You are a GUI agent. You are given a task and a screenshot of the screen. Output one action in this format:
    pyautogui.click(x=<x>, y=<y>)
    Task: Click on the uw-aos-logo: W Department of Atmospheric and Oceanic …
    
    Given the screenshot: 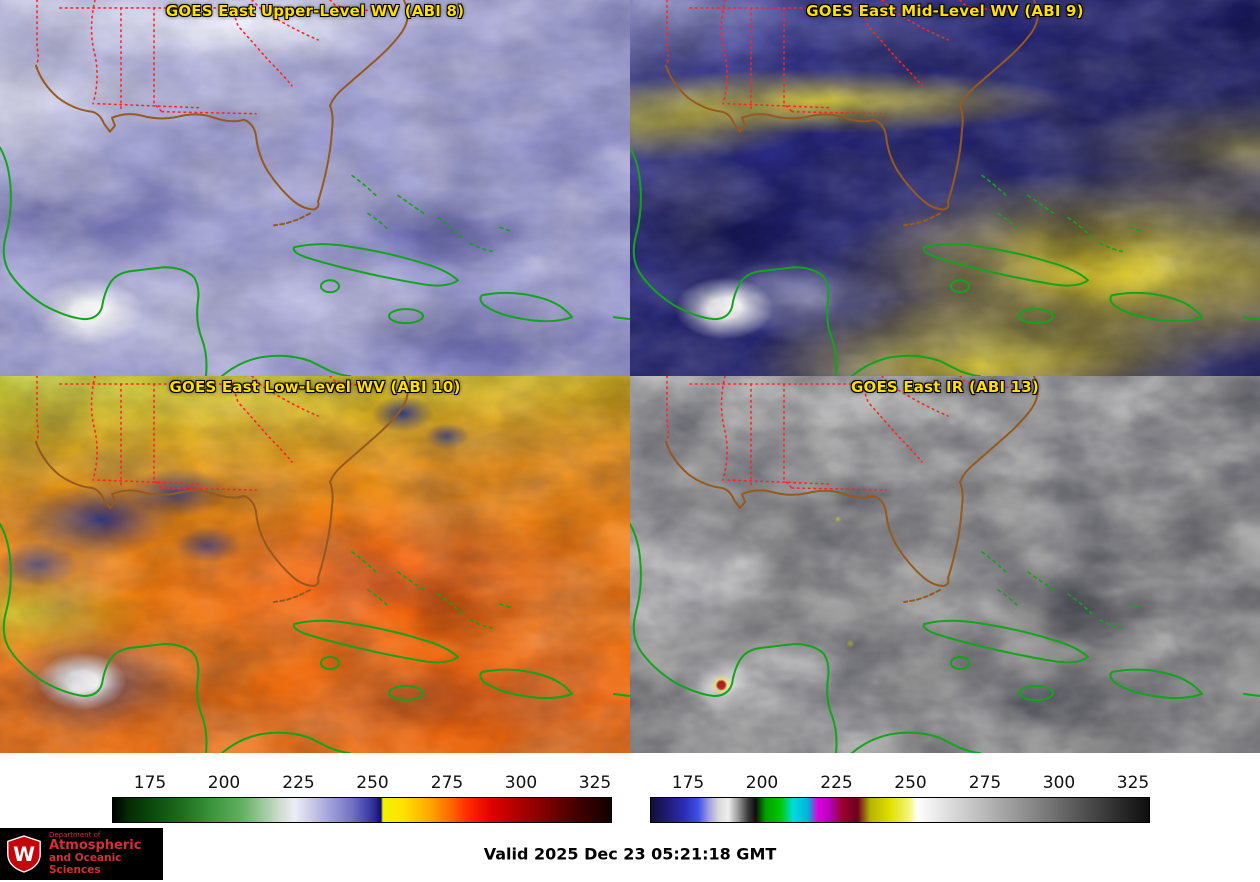 What is the action you would take?
    pyautogui.click(x=81, y=854)
    